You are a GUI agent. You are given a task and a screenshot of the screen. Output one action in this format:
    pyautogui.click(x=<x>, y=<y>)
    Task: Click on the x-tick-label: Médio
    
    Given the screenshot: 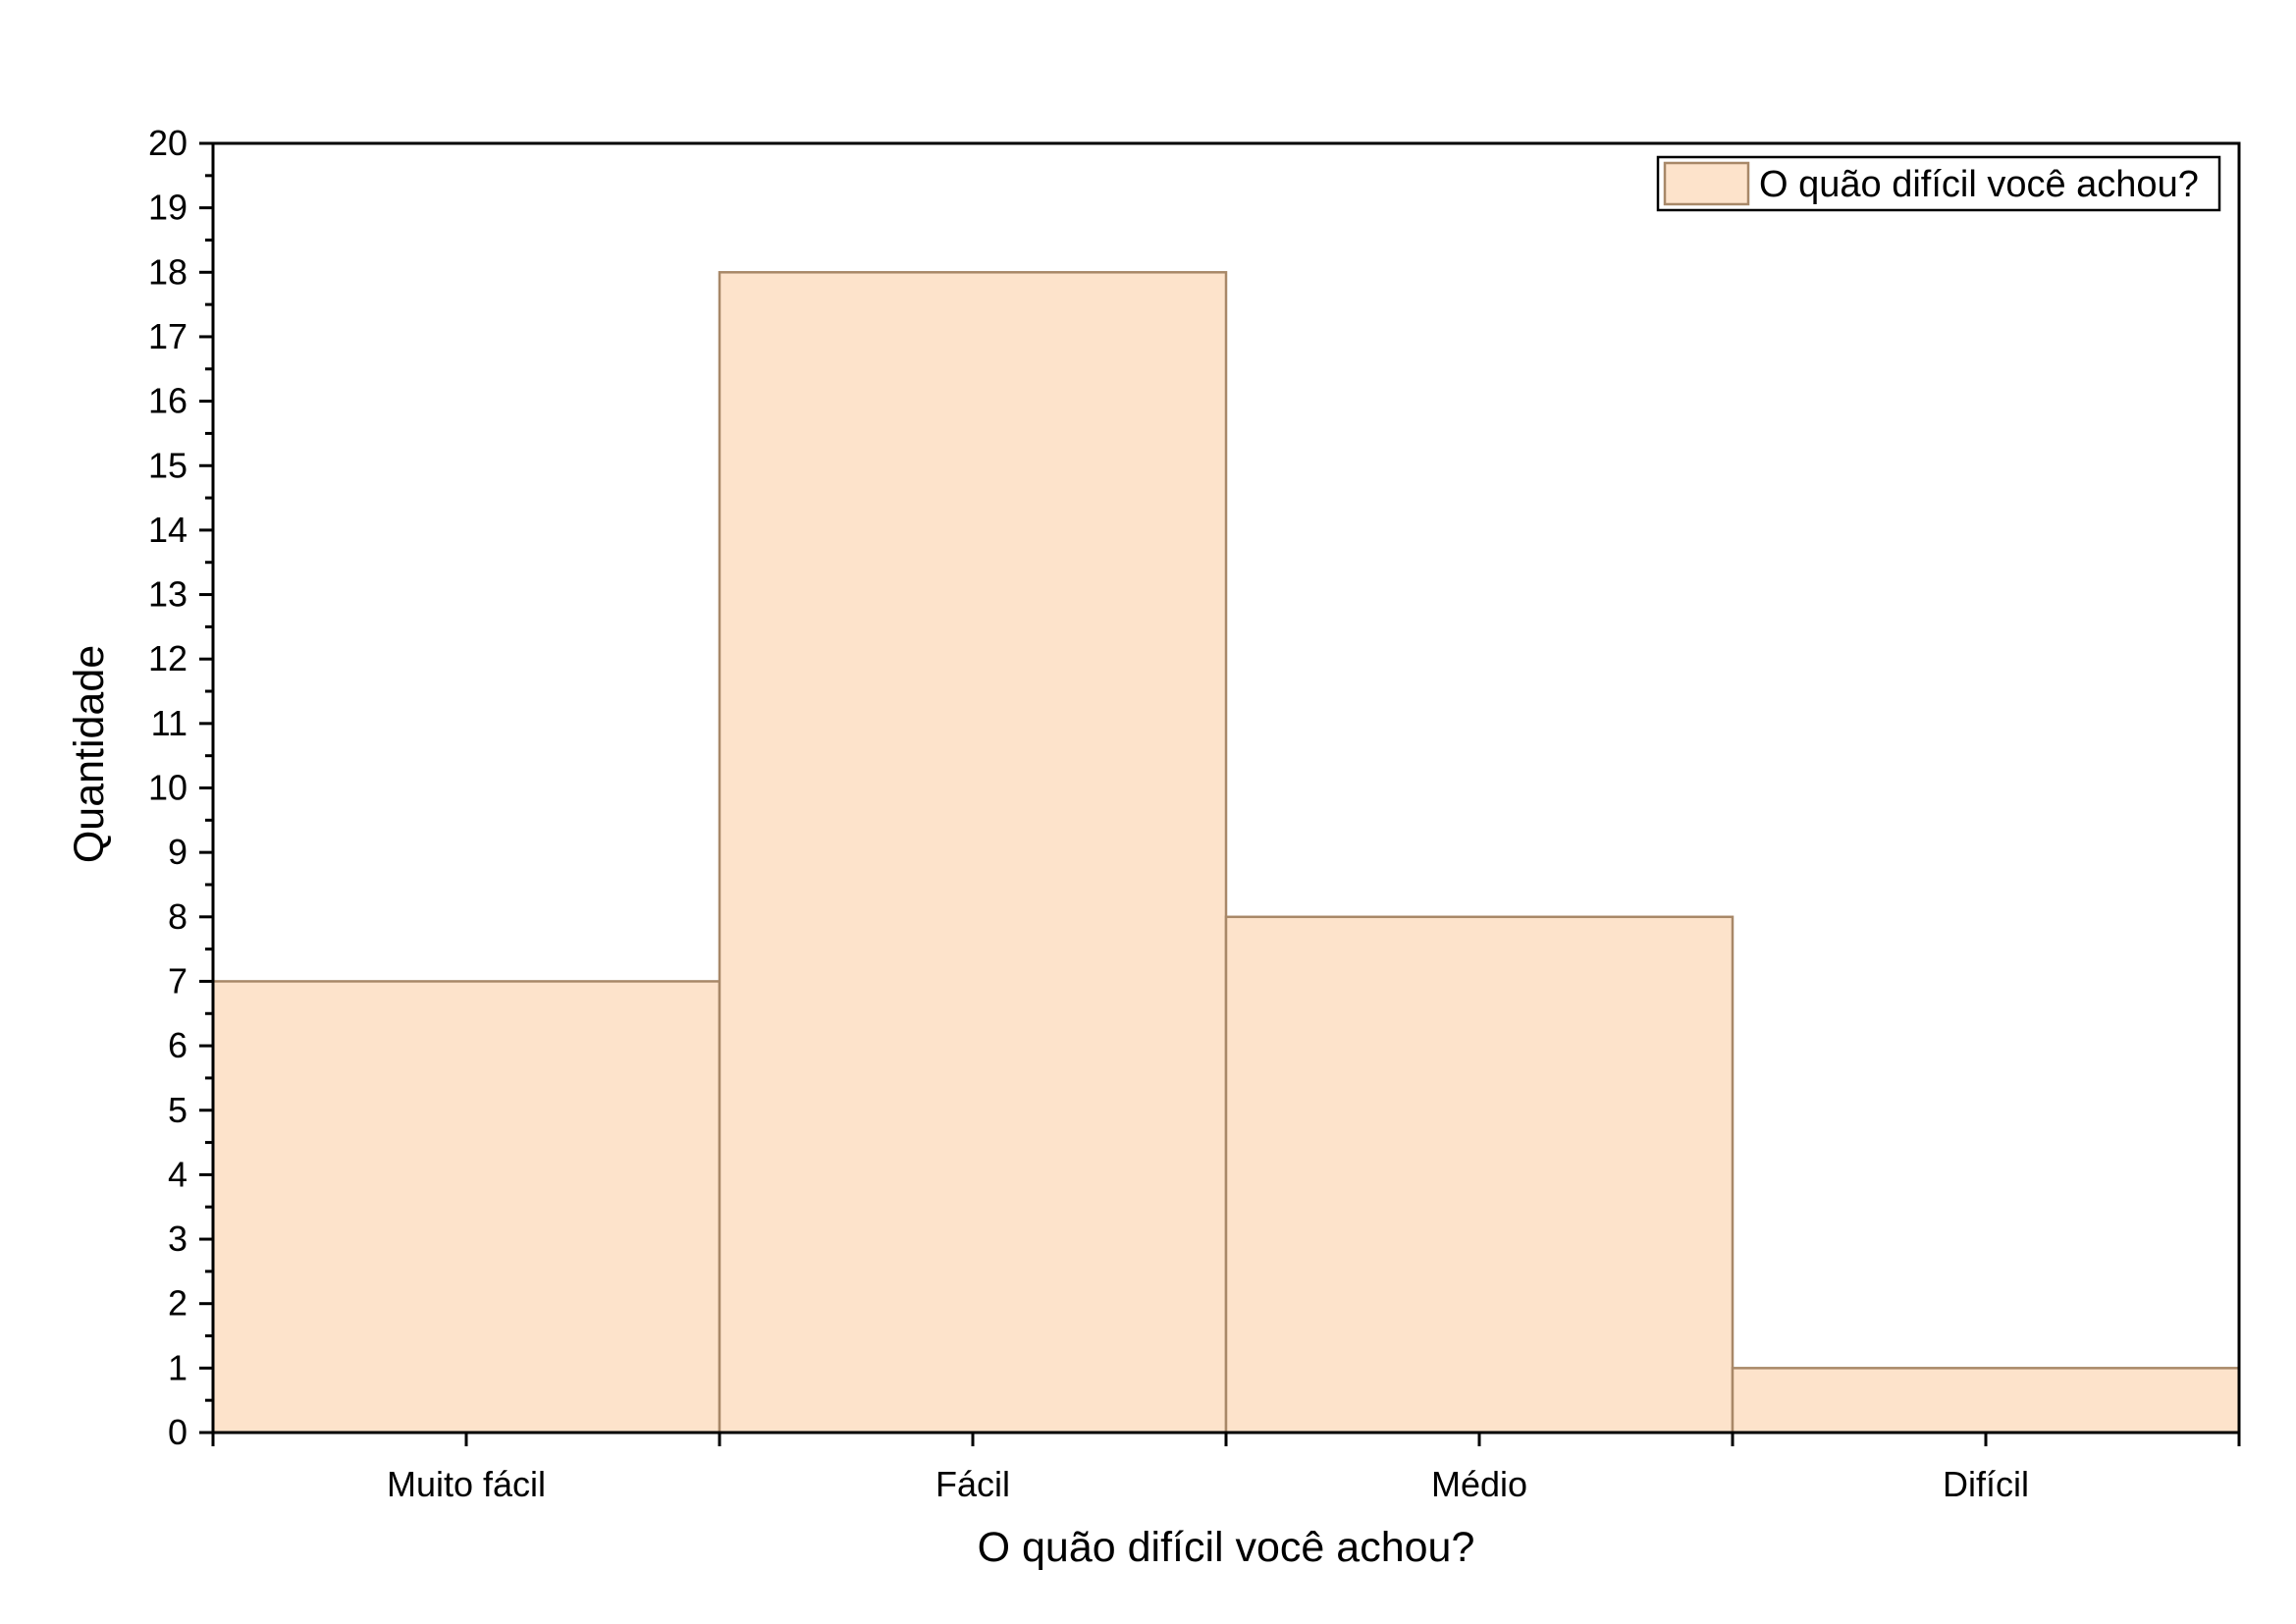 What is the action you would take?
    pyautogui.click(x=1479, y=1484)
    